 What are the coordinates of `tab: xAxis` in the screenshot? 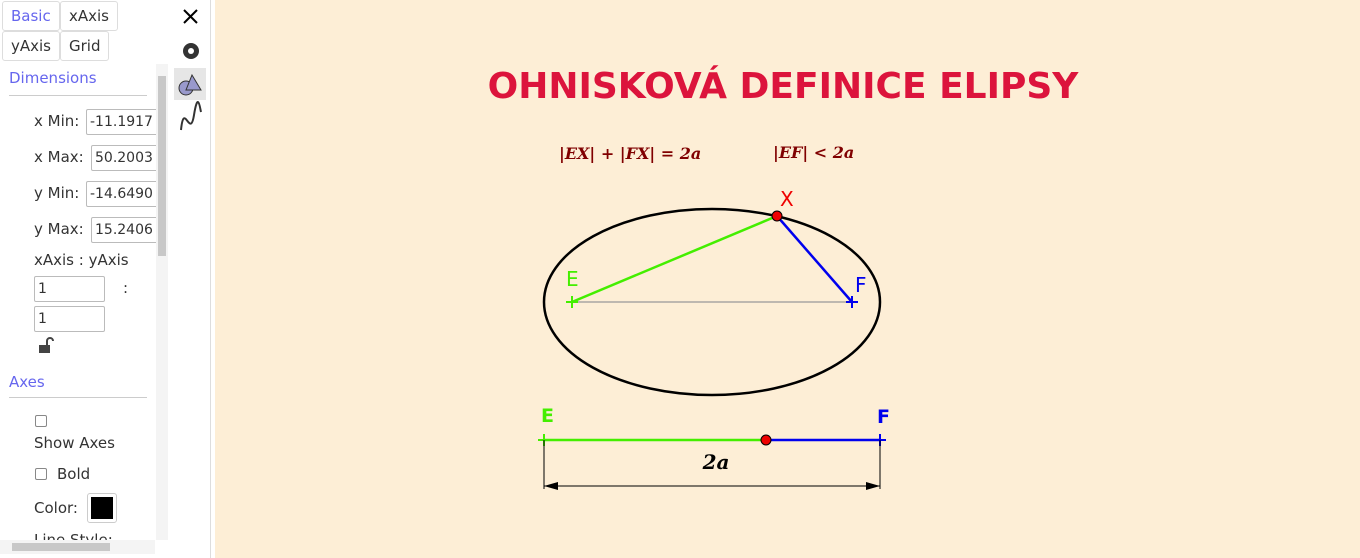 It's located at (89, 16).